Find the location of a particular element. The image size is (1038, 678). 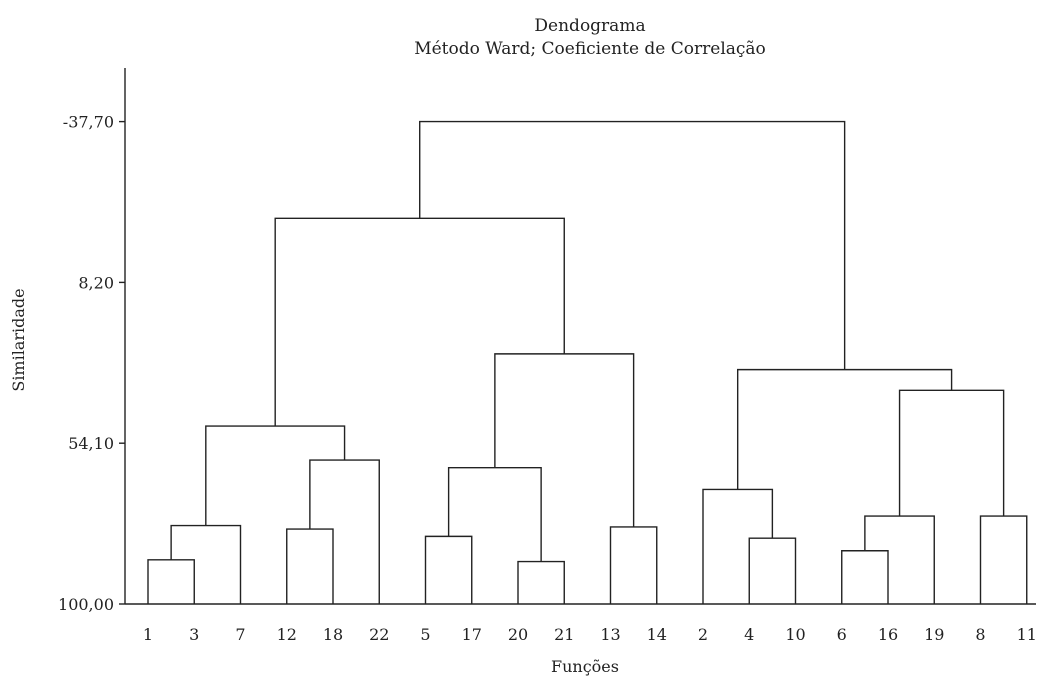

dendrogram-link-m13 is located at coordinates (738, 546).